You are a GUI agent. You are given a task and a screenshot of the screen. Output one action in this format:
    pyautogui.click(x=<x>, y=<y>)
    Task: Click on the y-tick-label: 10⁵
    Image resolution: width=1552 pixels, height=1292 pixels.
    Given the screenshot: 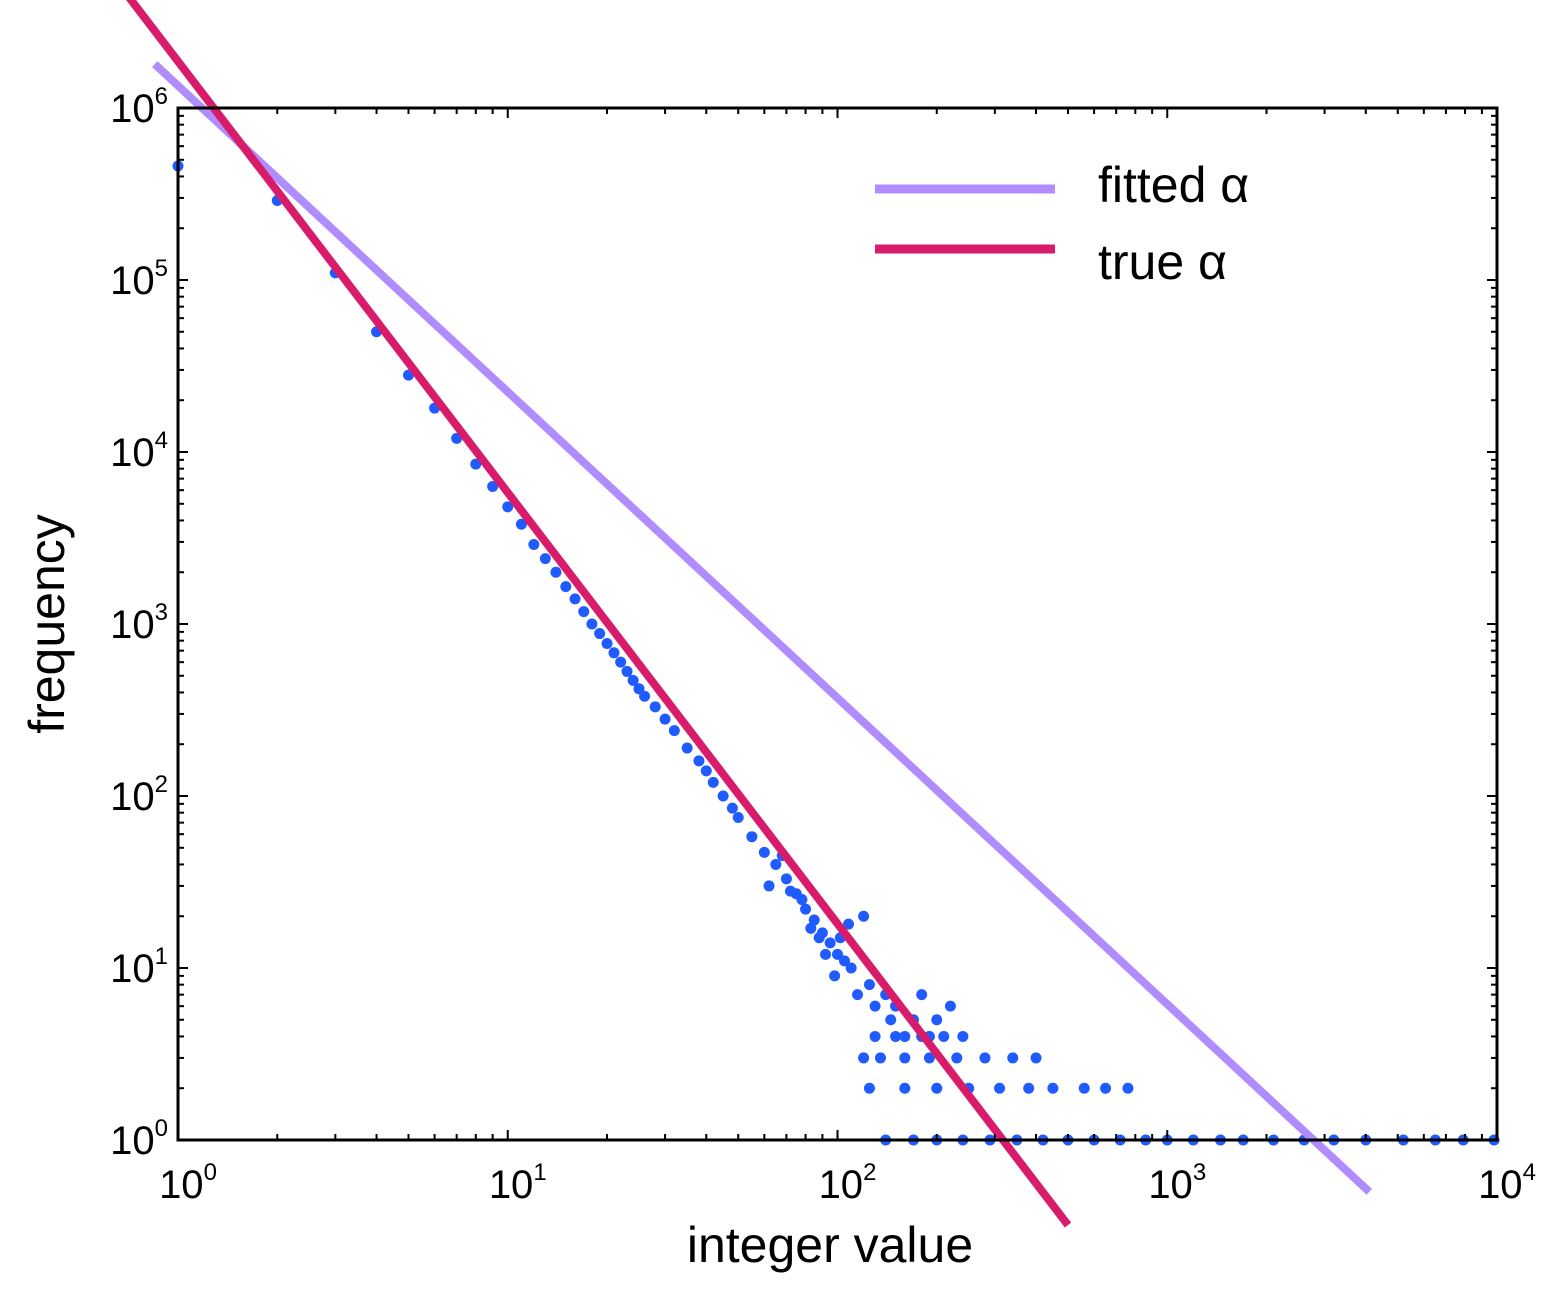 What is the action you would take?
    pyautogui.click(x=139, y=279)
    